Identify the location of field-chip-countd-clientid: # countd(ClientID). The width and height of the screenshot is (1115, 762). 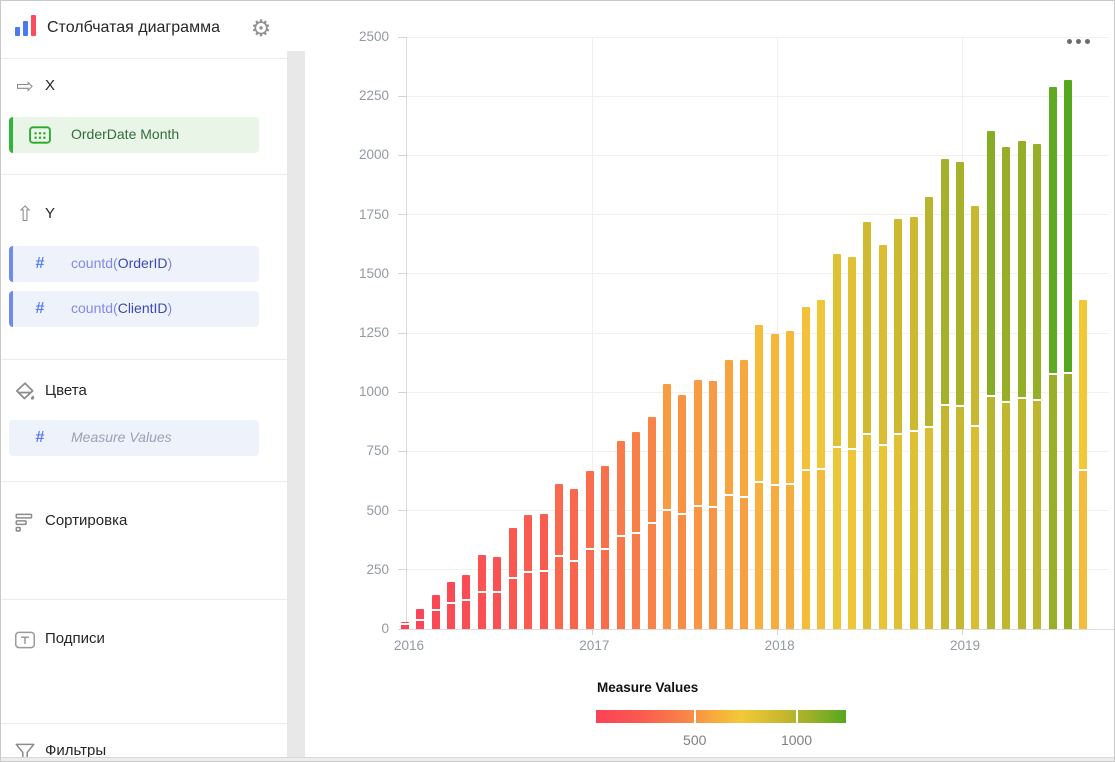
(134, 309).